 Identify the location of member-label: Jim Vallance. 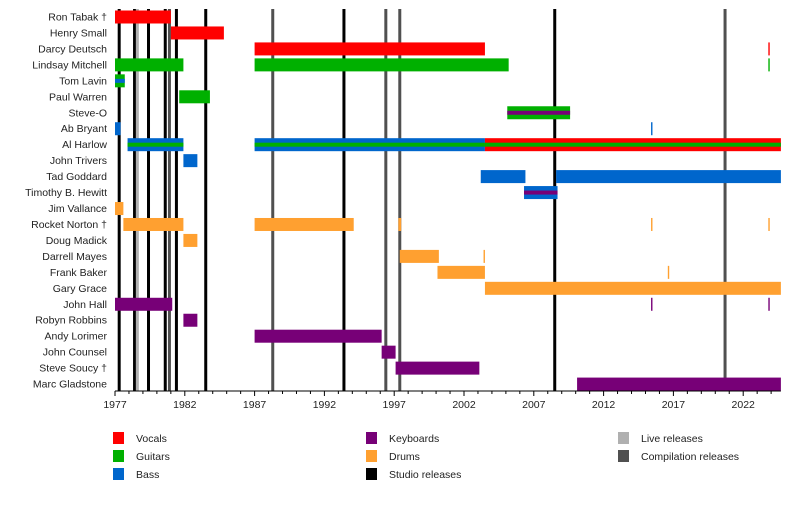
(77, 209).